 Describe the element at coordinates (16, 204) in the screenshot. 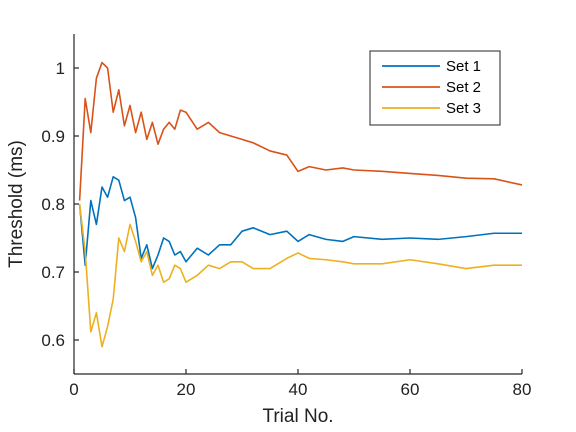

I see `y-axis-label: Threshold (ms)` at that location.